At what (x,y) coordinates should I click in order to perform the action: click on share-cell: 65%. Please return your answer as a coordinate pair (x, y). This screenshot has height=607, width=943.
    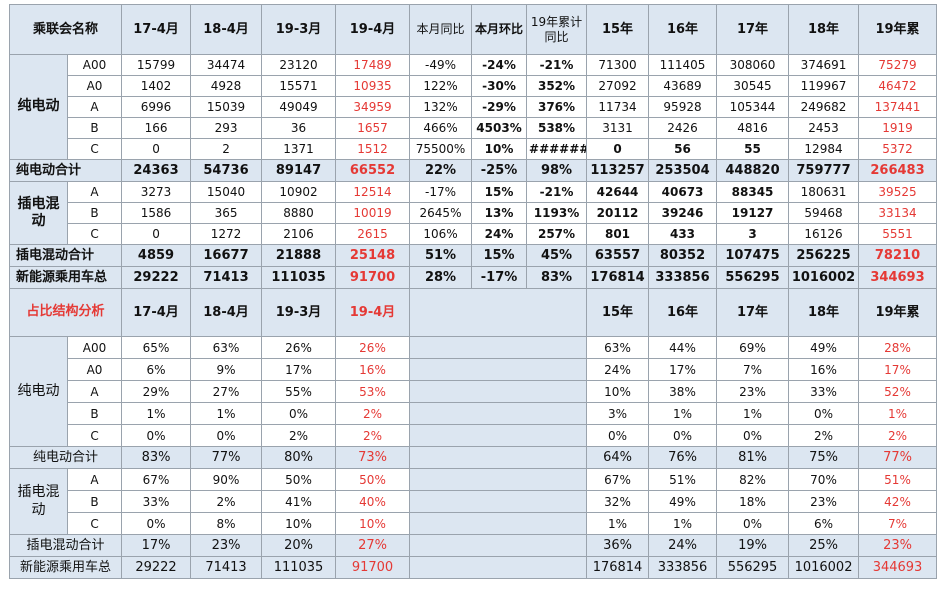
    Looking at the image, I should click on (156, 347).